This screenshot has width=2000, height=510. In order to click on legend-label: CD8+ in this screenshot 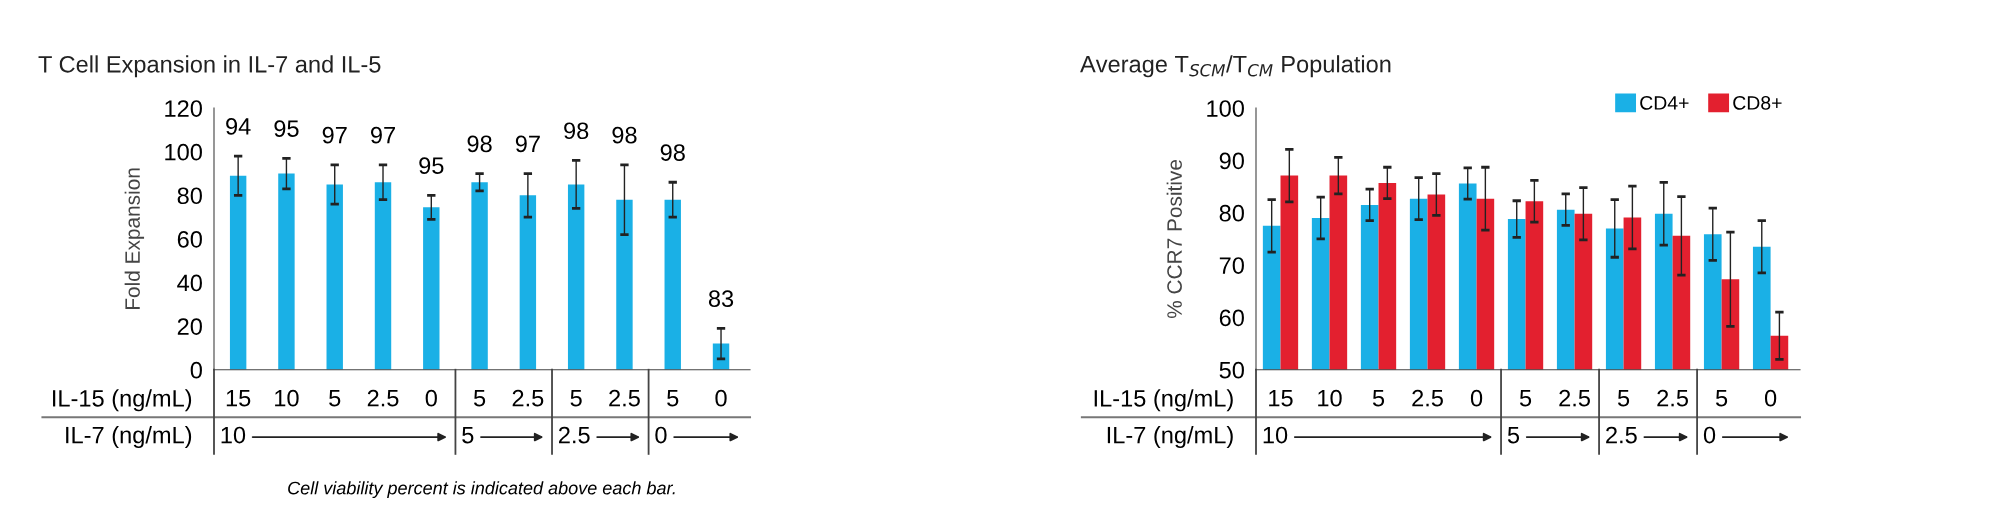, I will do `click(1757, 103)`.